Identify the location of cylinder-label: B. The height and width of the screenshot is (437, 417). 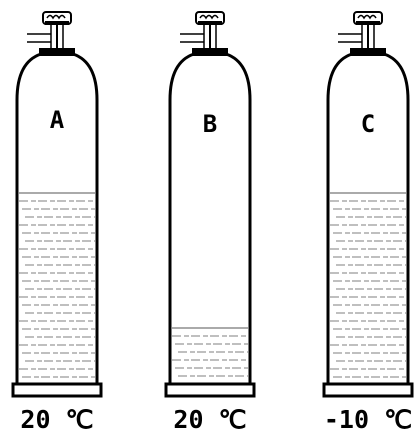
(210, 124).